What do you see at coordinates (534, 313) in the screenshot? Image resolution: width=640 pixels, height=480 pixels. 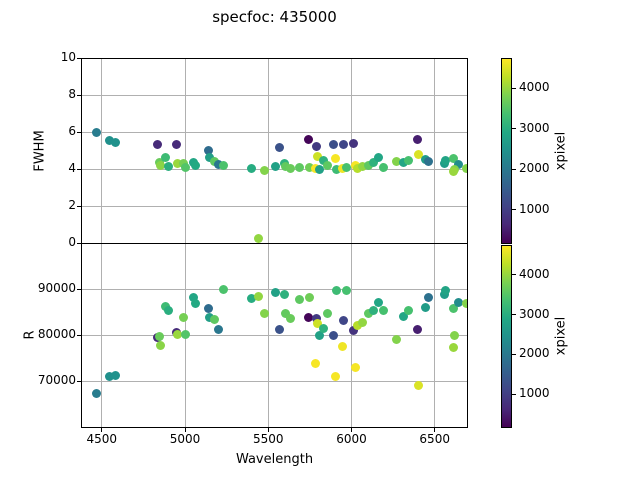 I see `colorbar-tick-label: 3000` at bounding box center [534, 313].